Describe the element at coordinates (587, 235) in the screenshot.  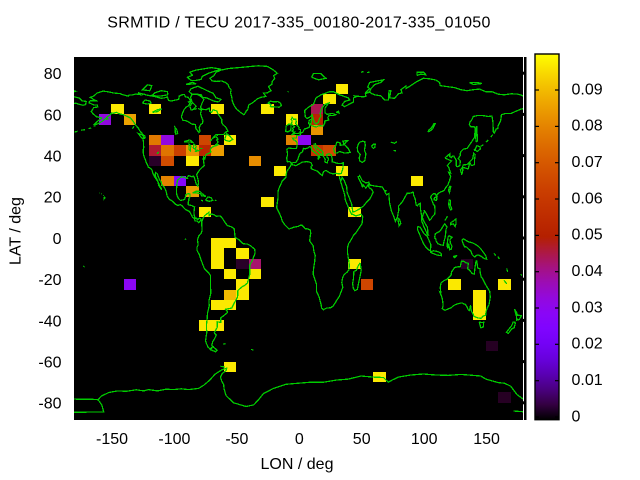
I see `svg-text: 0.05` at that location.